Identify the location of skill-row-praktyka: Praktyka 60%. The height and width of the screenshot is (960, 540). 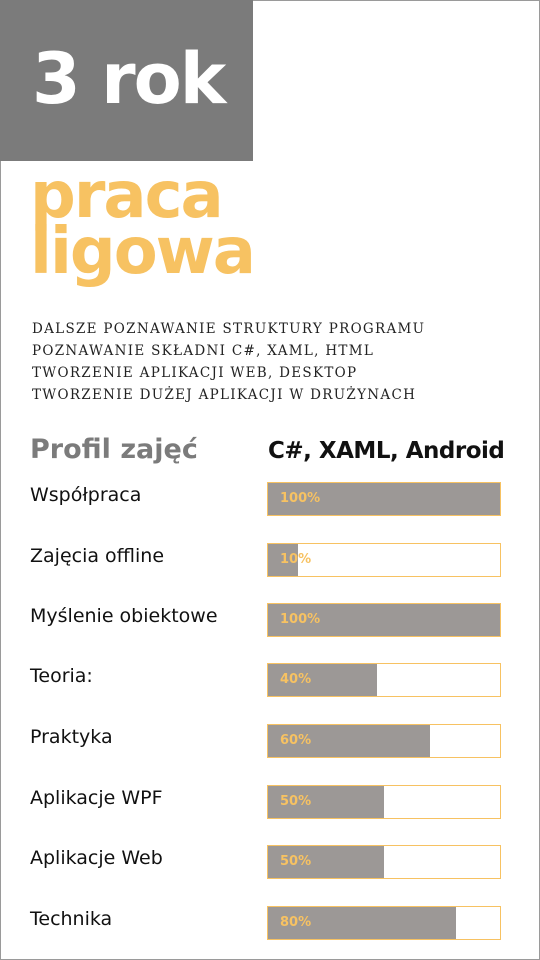
(270, 742).